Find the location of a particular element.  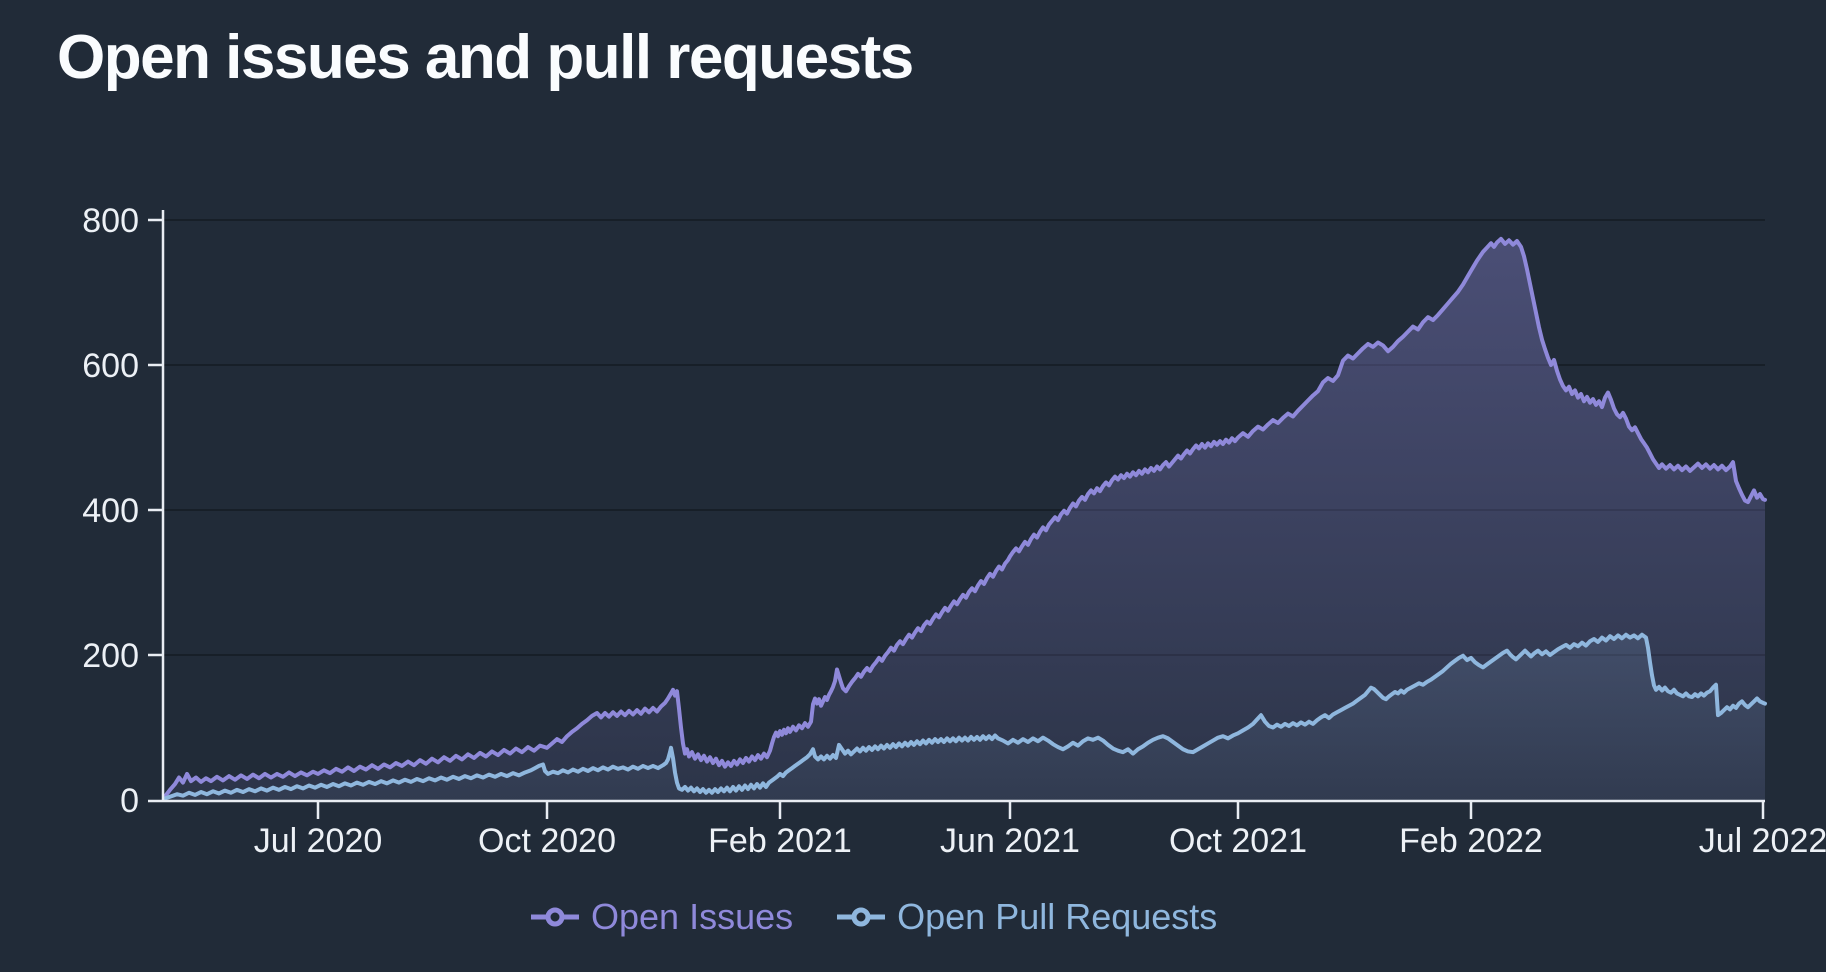

legend-item-open-pull-requests: Open Pull Requests is located at coordinates (1027, 917).